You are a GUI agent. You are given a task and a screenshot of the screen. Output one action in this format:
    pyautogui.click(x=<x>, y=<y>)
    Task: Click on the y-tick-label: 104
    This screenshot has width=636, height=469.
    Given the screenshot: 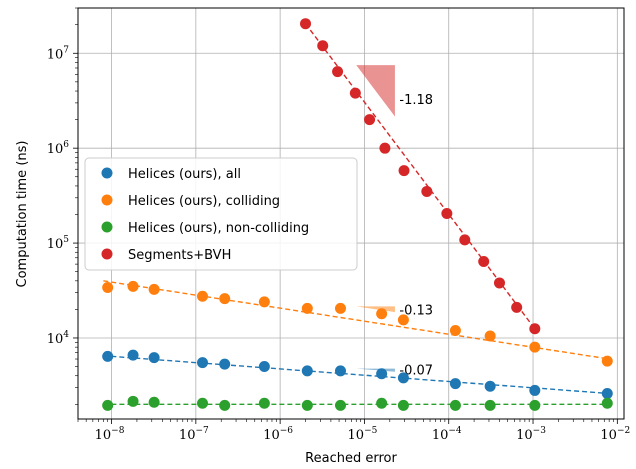 What is the action you would take?
    pyautogui.click(x=58, y=338)
    